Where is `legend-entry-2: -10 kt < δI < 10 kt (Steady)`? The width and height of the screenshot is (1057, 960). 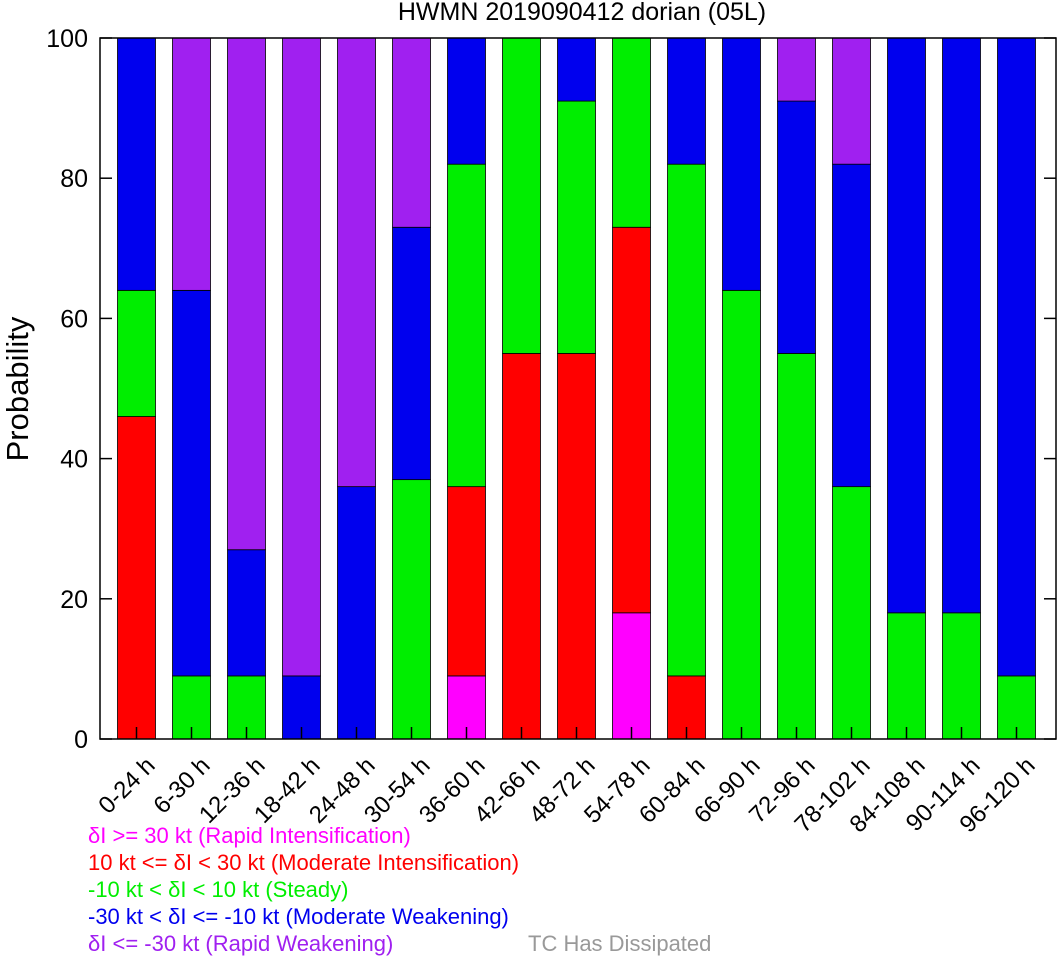 legend-entry-2: -10 kt < δI < 10 kt (Steady) is located at coordinates (218, 889).